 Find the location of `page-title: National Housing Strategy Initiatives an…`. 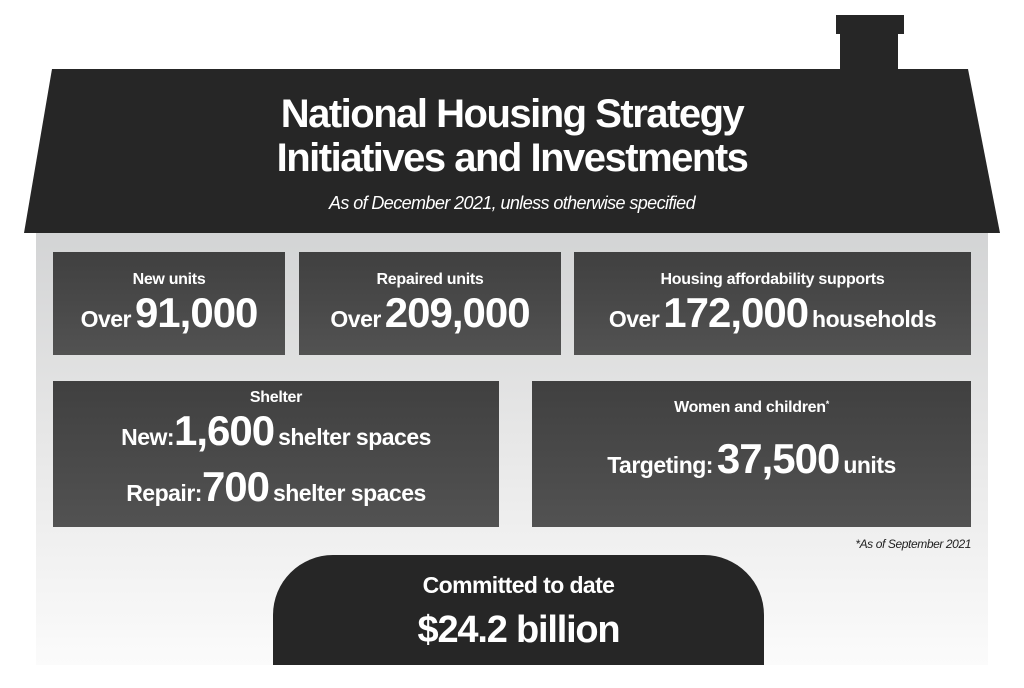

page-title: National Housing Strategy Initiatives an… is located at coordinates (512, 136).